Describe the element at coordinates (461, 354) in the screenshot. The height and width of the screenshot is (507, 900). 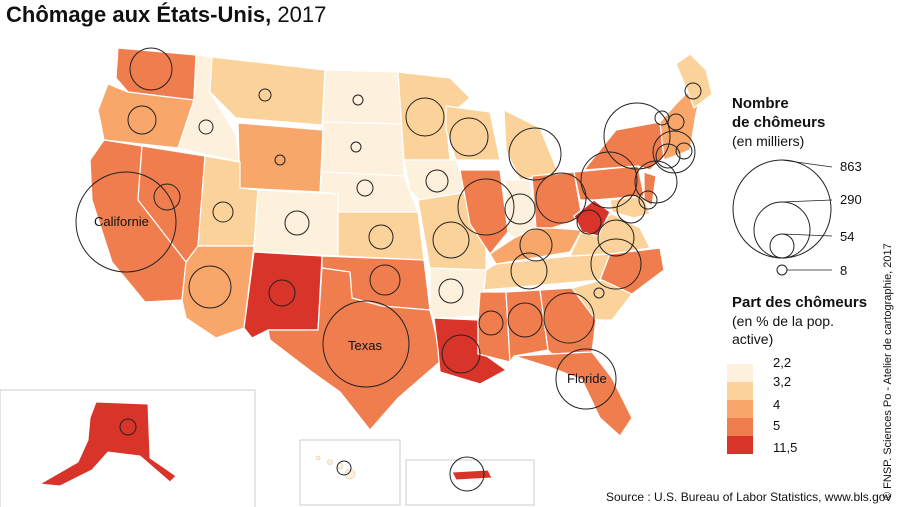
I see `circle-louisiana` at that location.